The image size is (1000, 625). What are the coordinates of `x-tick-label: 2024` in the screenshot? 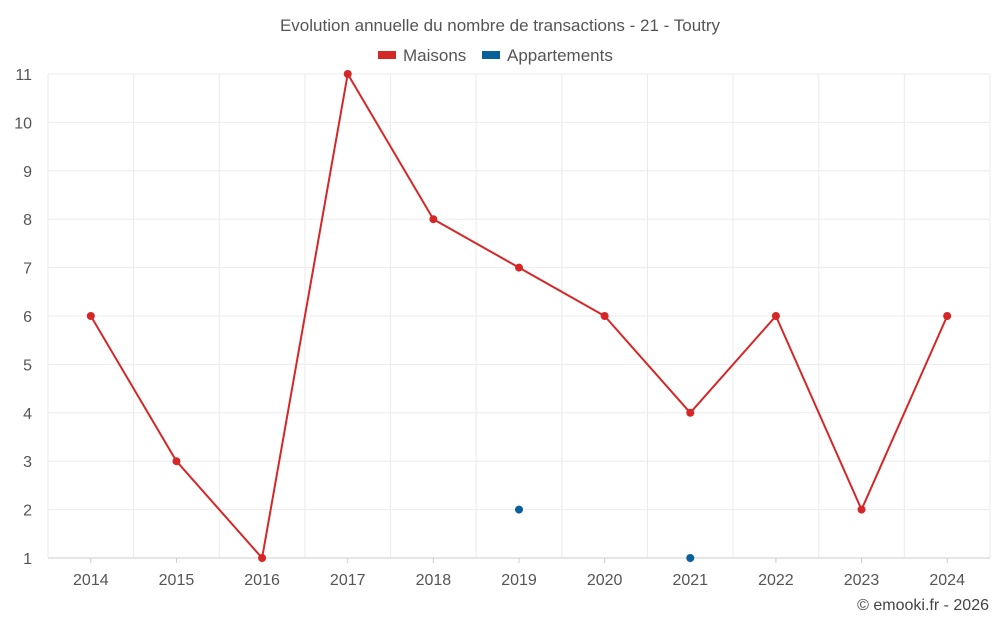 It's located at (947, 580).